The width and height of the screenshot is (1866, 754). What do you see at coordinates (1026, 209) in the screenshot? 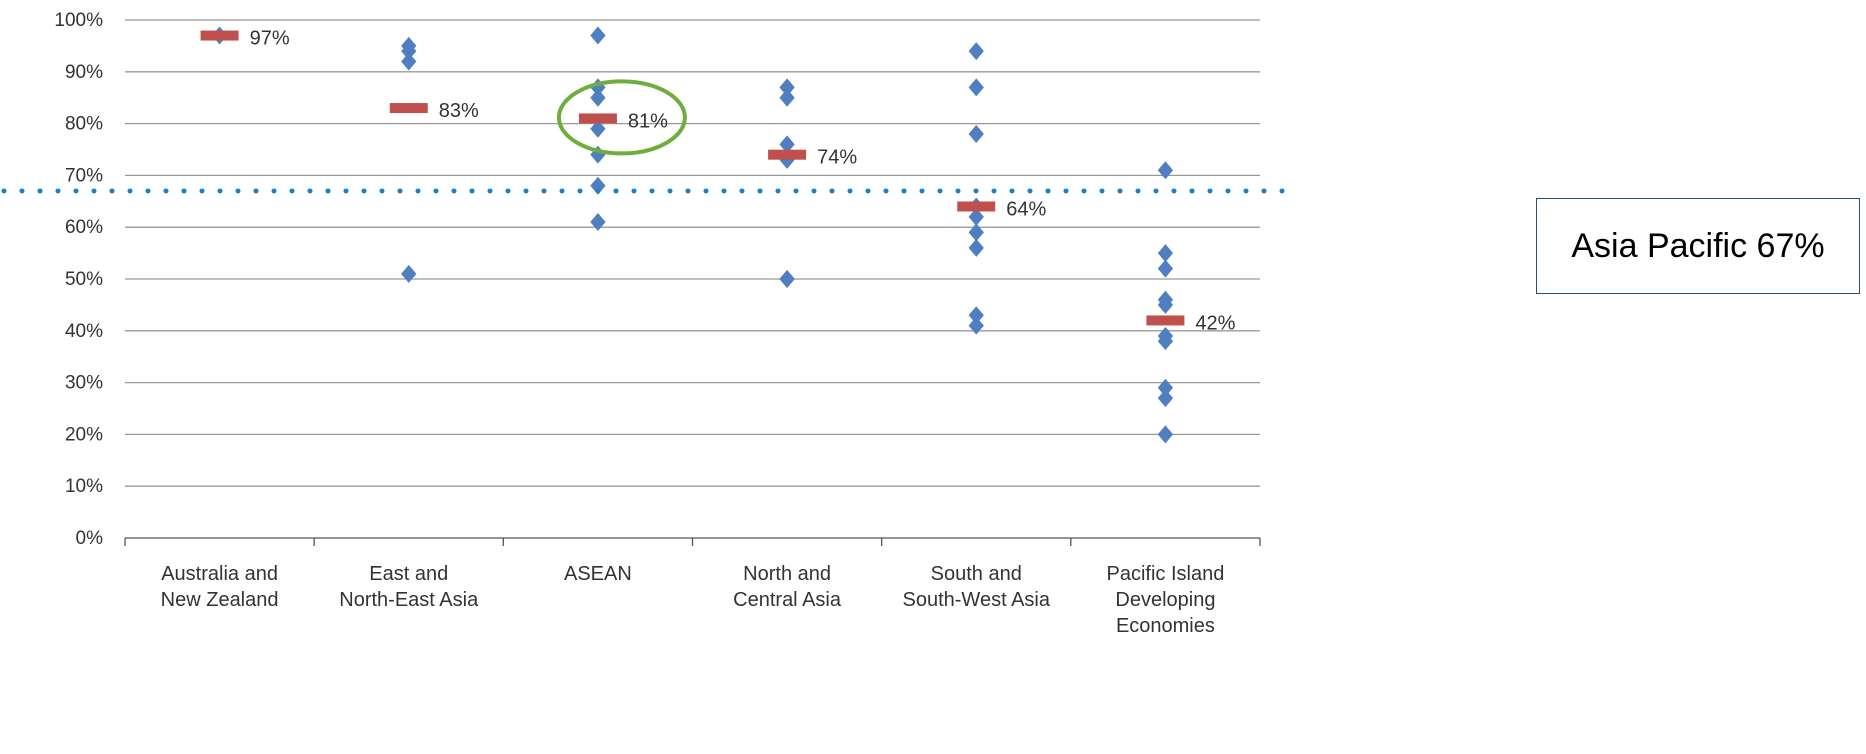
I see `average-label: 64%` at bounding box center [1026, 209].